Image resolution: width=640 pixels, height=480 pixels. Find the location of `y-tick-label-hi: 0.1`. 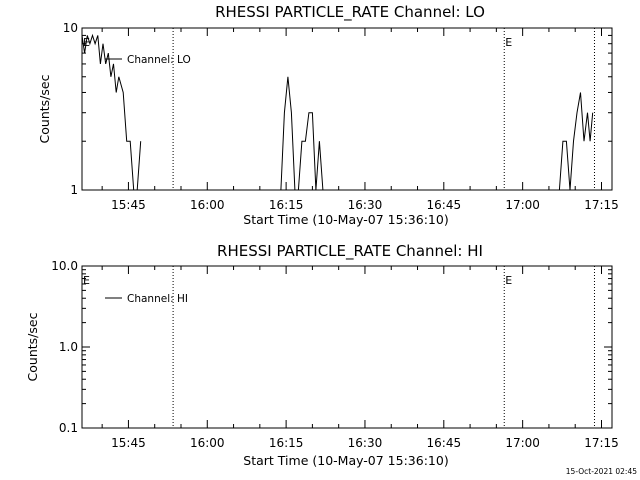

y-tick-label-hi: 0.1 is located at coordinates (68, 428).